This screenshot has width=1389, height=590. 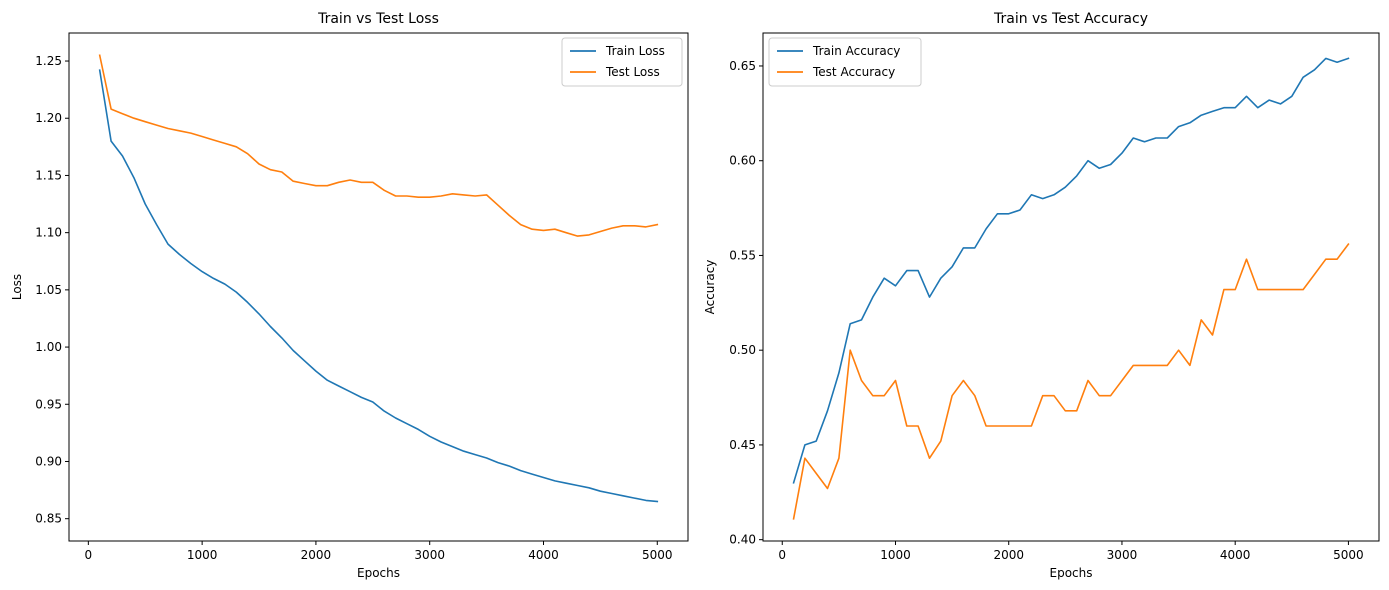 I want to click on accuracy-ytick-label: 0.55, so click(x=742, y=255).